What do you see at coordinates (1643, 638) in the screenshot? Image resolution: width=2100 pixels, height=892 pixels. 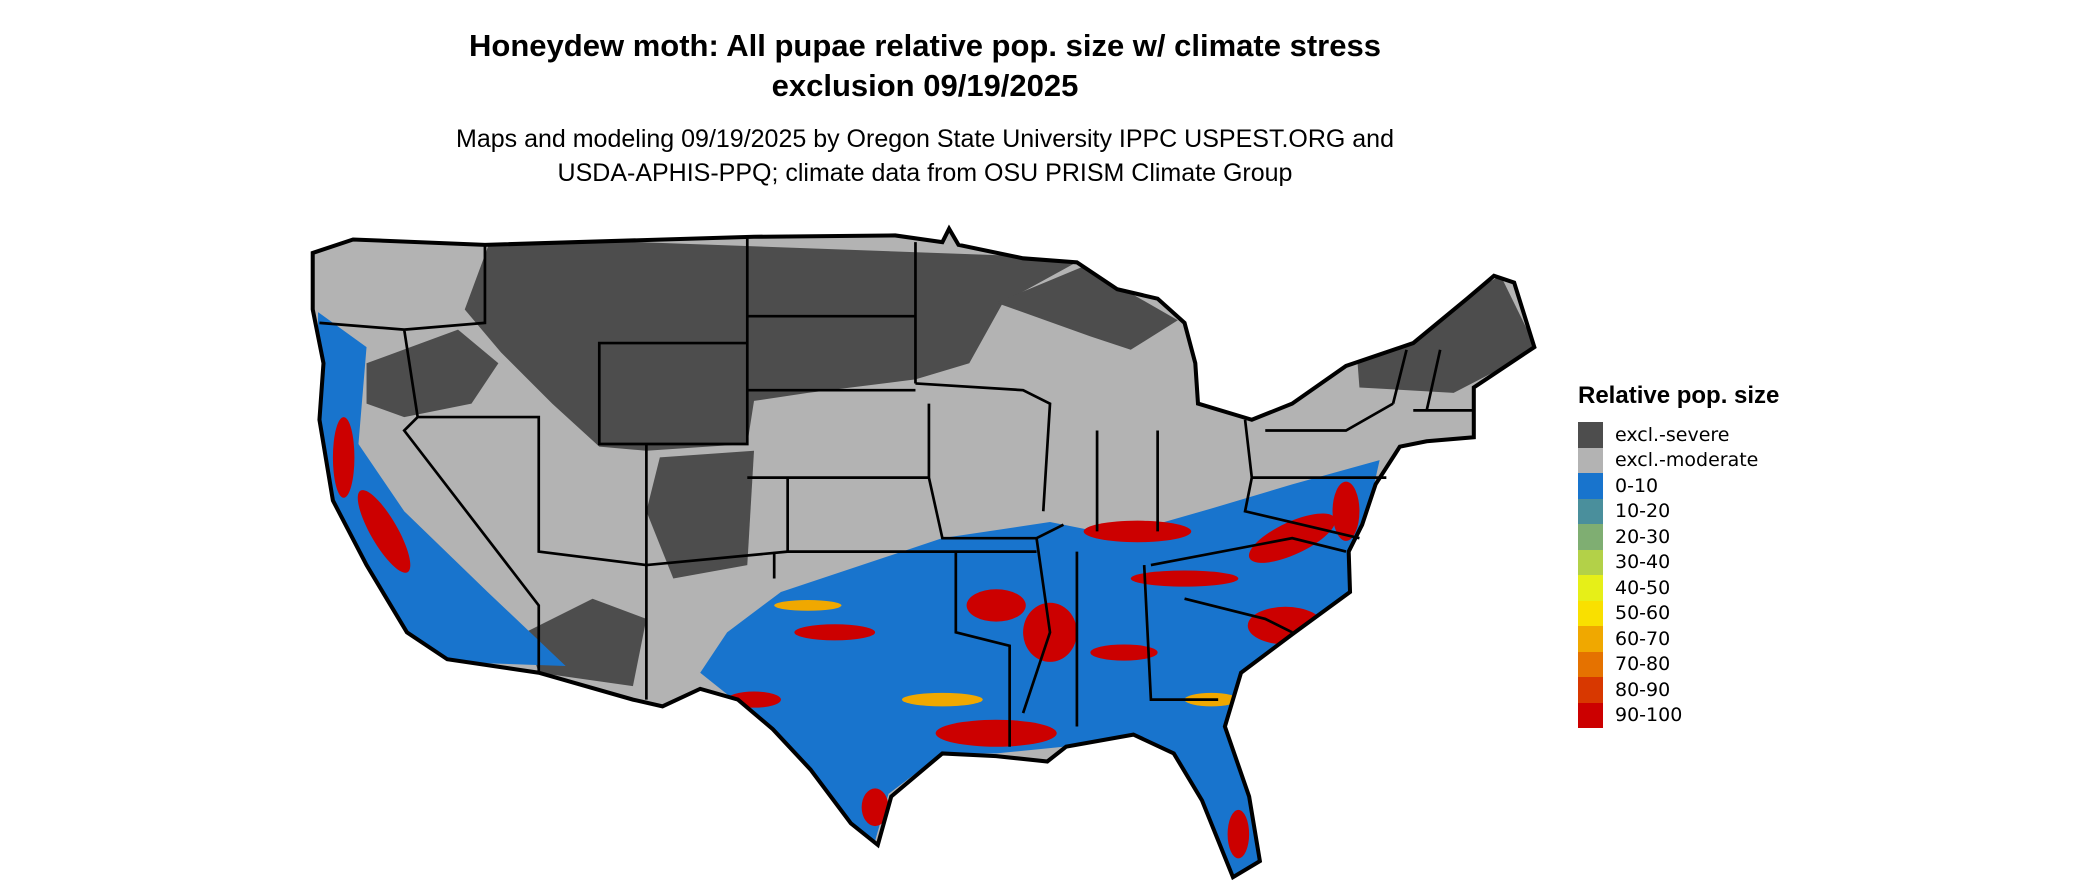 I see `legend-label: 60-70` at bounding box center [1643, 638].